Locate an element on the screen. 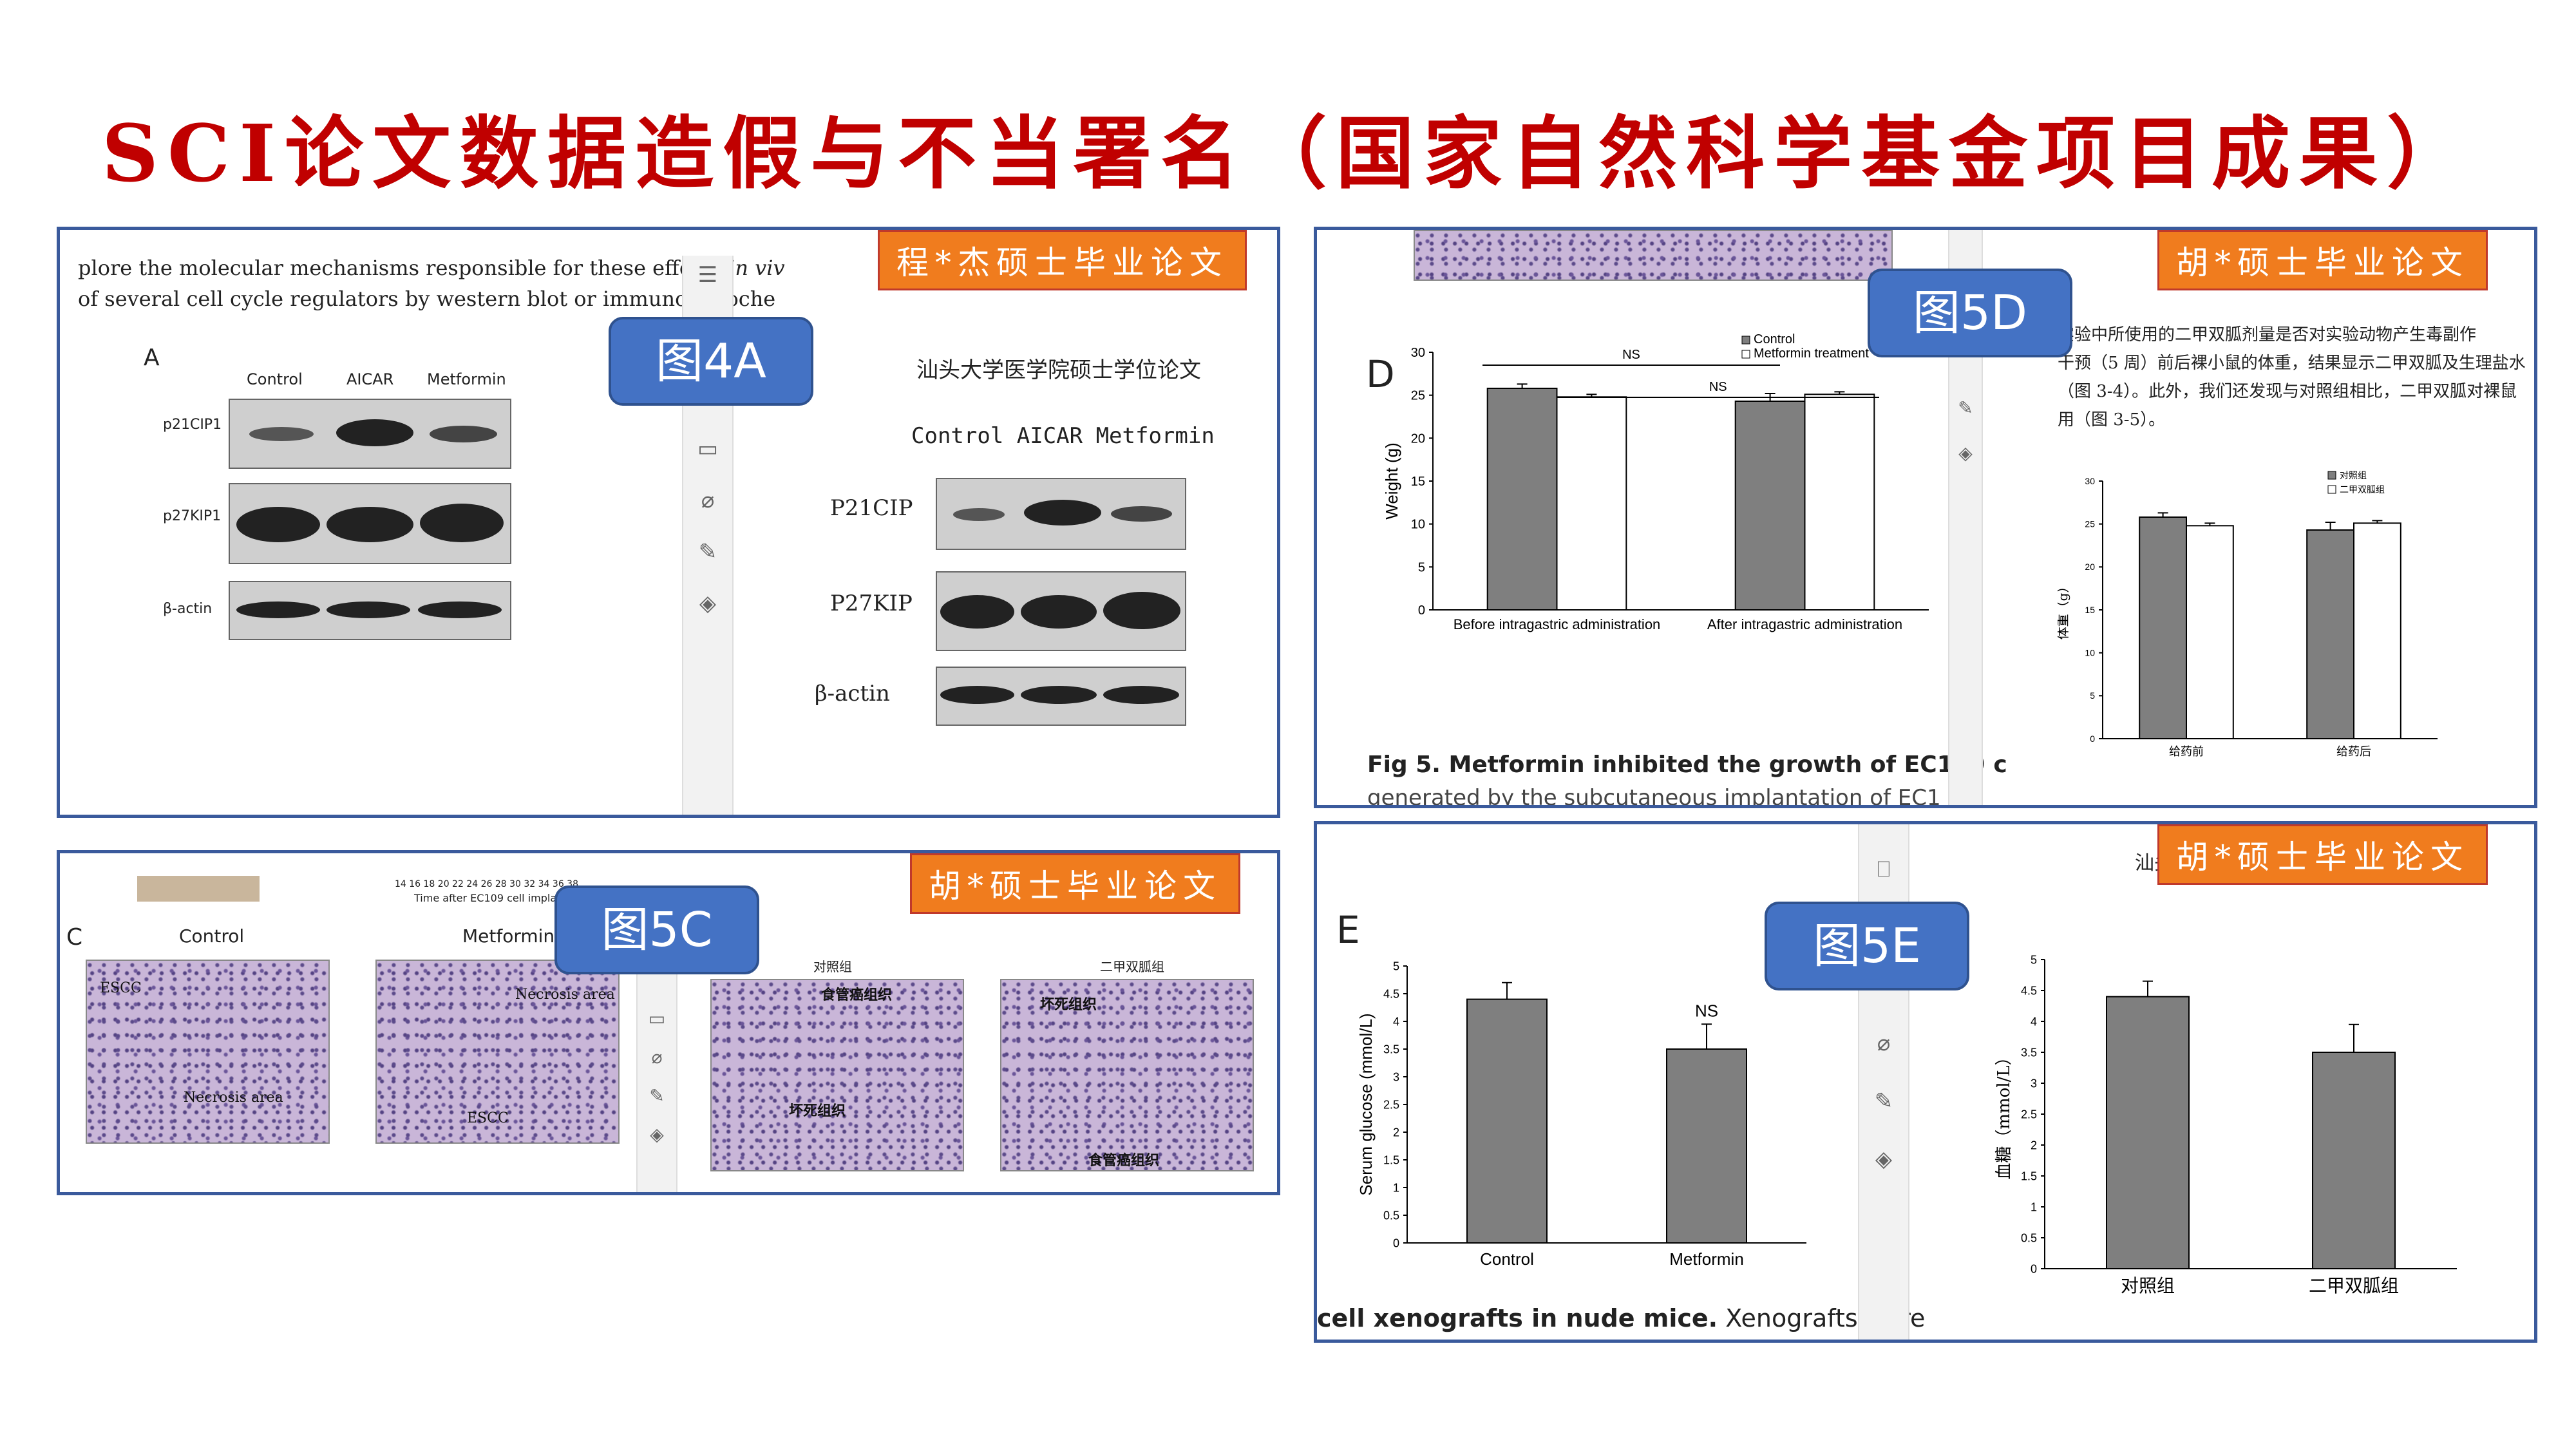 This screenshot has width=2576, height=1449. y-tick-label: 1 is located at coordinates (1396, 1188).